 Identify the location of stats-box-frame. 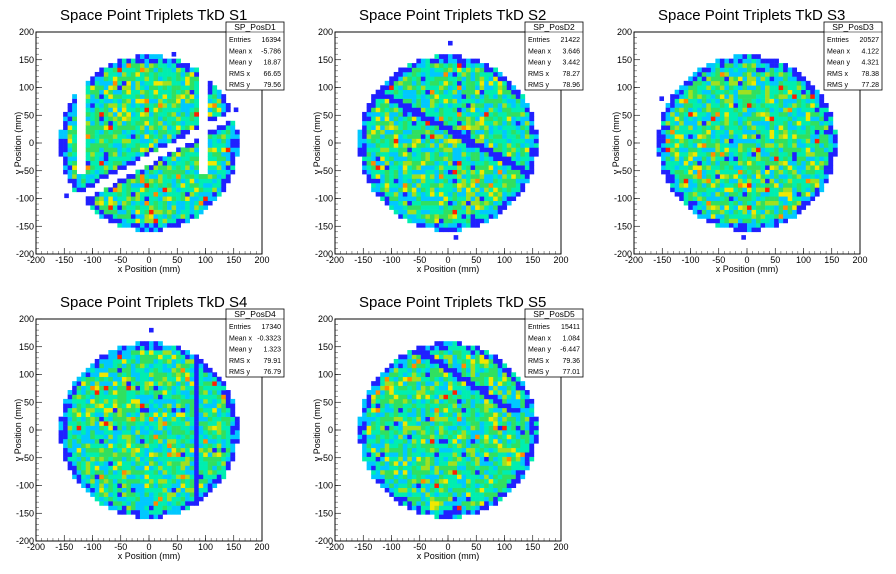
(853, 56).